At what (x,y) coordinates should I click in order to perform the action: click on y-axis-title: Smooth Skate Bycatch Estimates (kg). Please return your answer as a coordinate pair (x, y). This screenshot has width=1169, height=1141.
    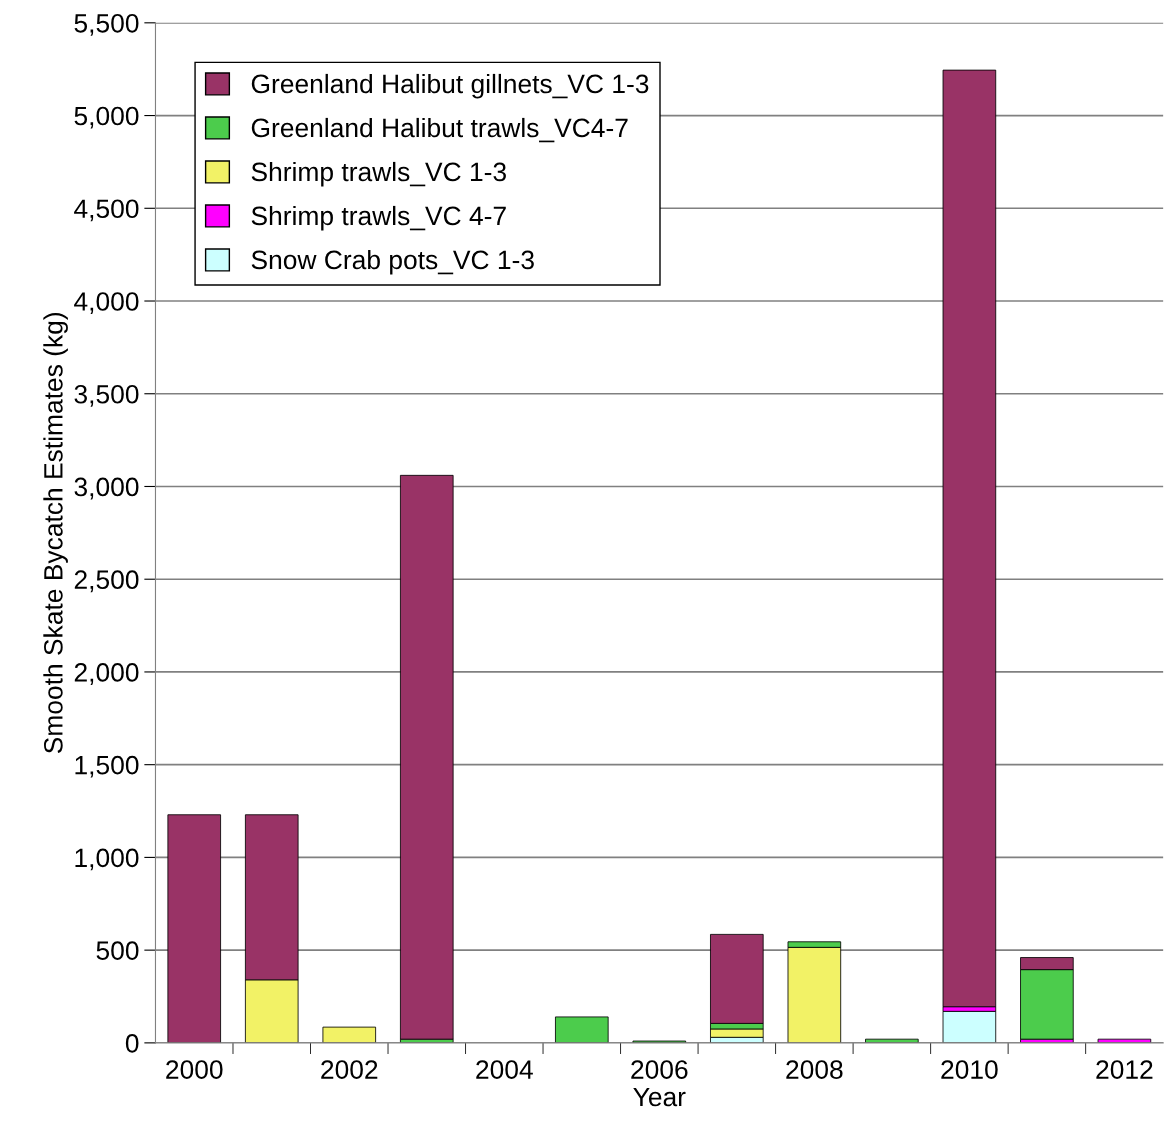
    Looking at the image, I should click on (55, 533).